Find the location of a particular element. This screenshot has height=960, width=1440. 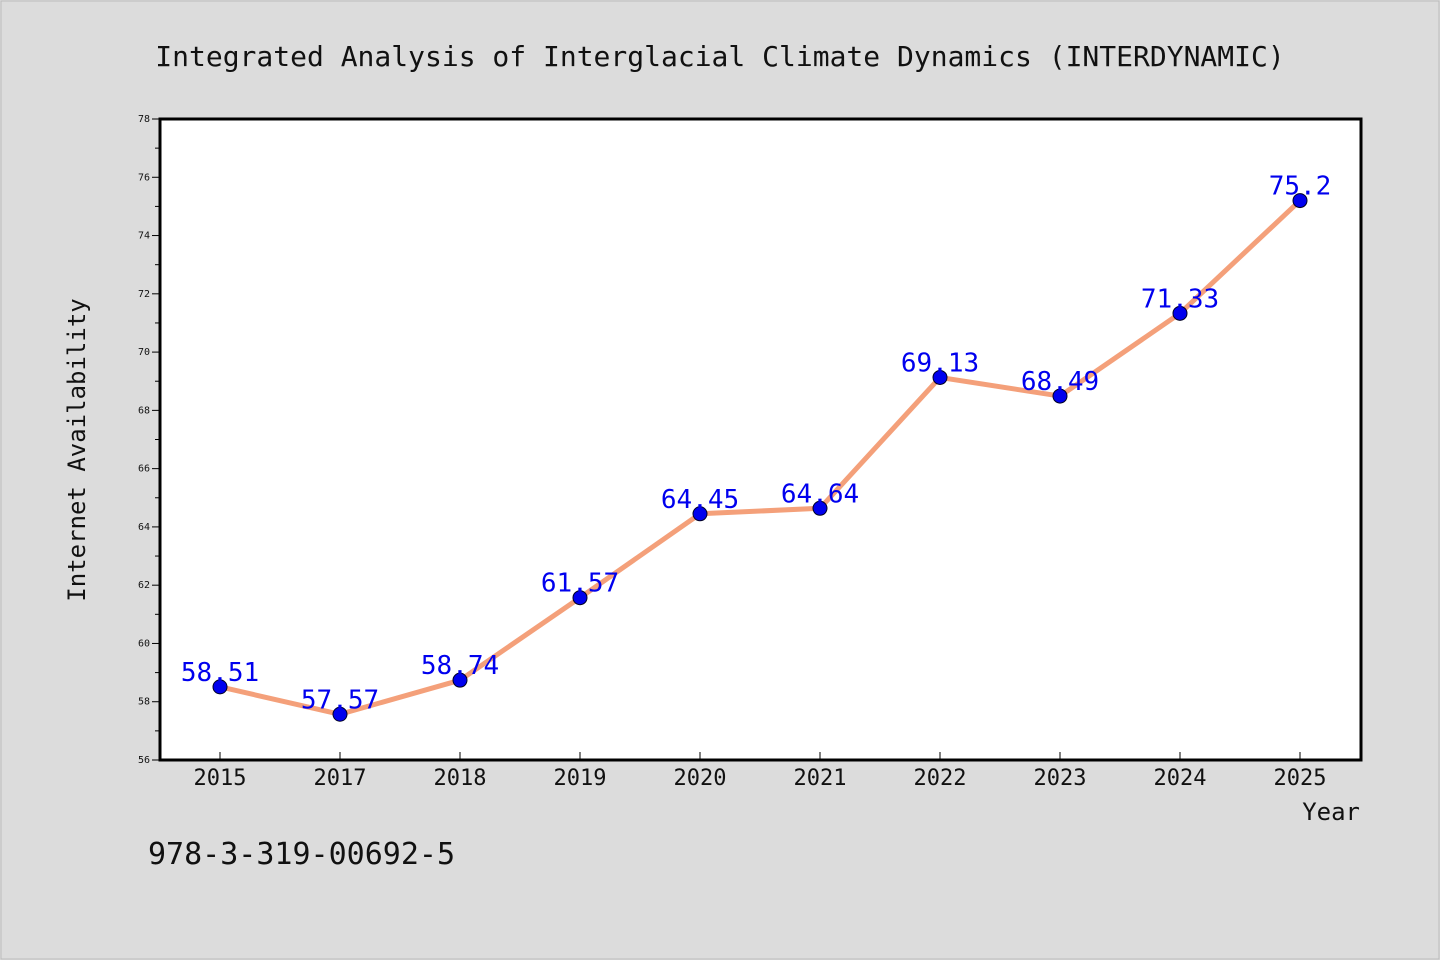

y-axis: 56 58 60 62 64 66 68 70 72 74 76 78 is located at coordinates (149, 440).